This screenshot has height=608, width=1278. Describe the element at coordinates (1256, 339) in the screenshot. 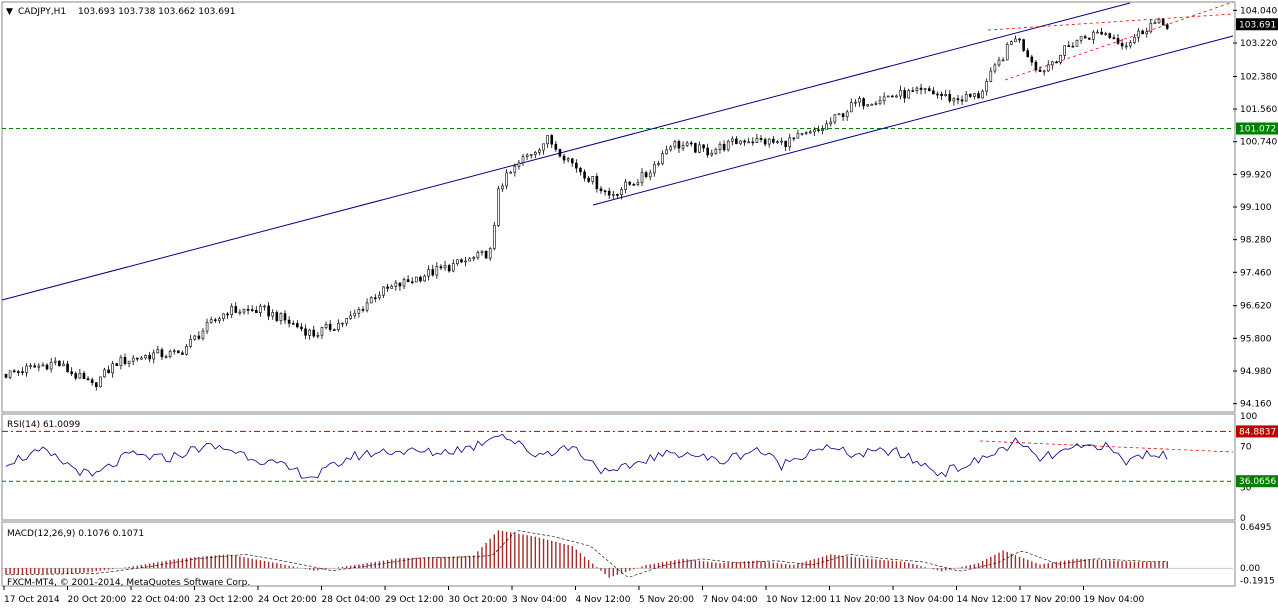

I see `price-tick-label: 95.800` at that location.